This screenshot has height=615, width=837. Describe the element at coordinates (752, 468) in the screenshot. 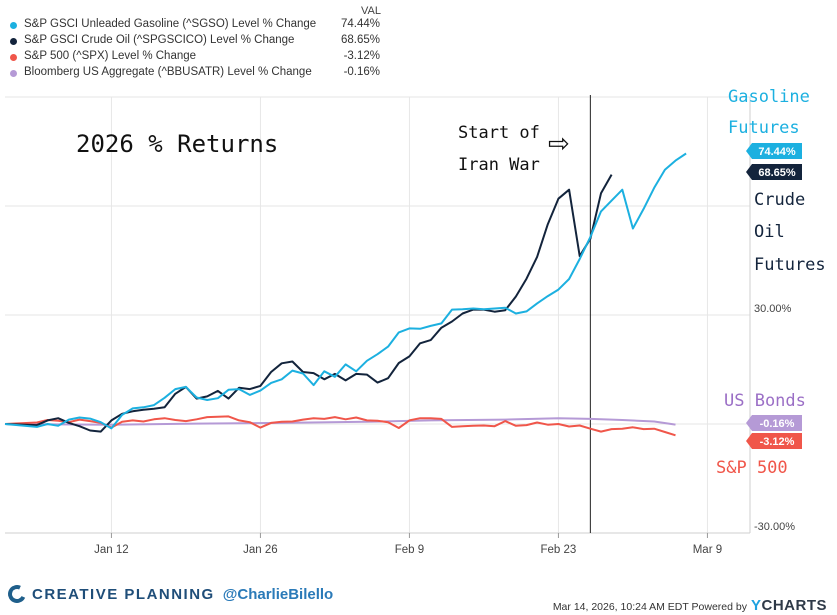

I see `sp500-annotation: S&P 500` at that location.